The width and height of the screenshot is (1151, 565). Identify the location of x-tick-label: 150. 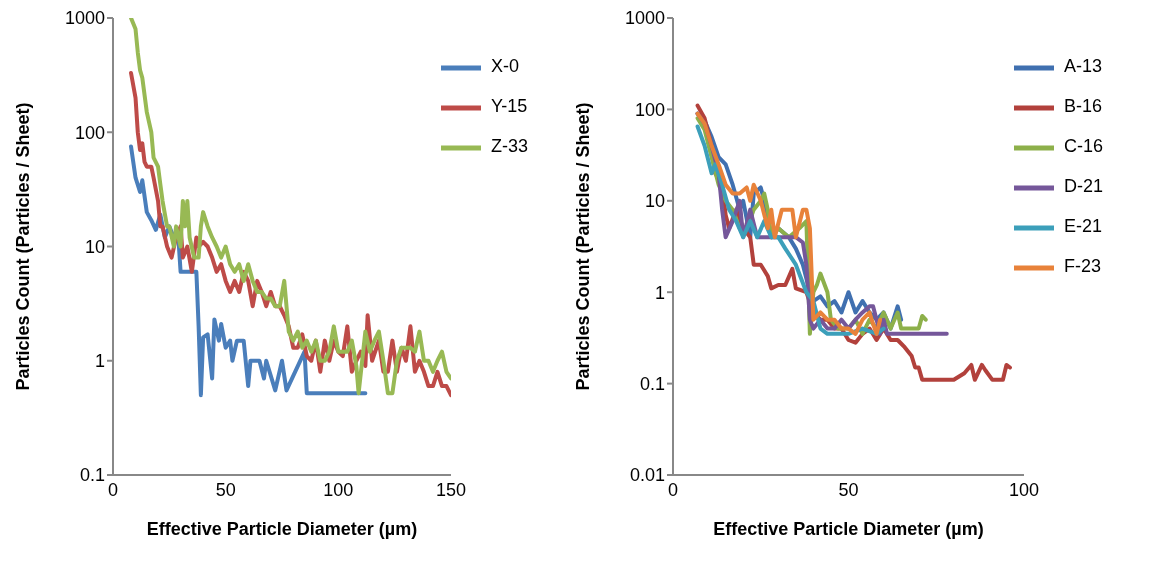
(451, 489).